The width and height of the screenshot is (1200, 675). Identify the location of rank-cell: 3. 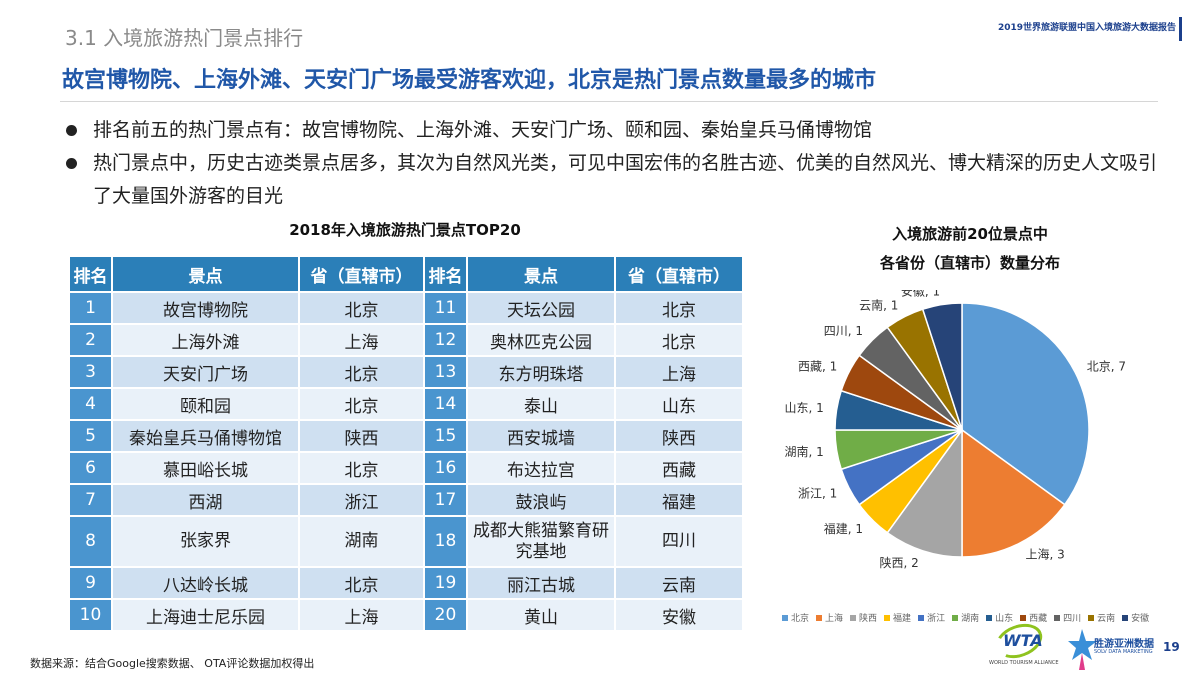
(90, 372).